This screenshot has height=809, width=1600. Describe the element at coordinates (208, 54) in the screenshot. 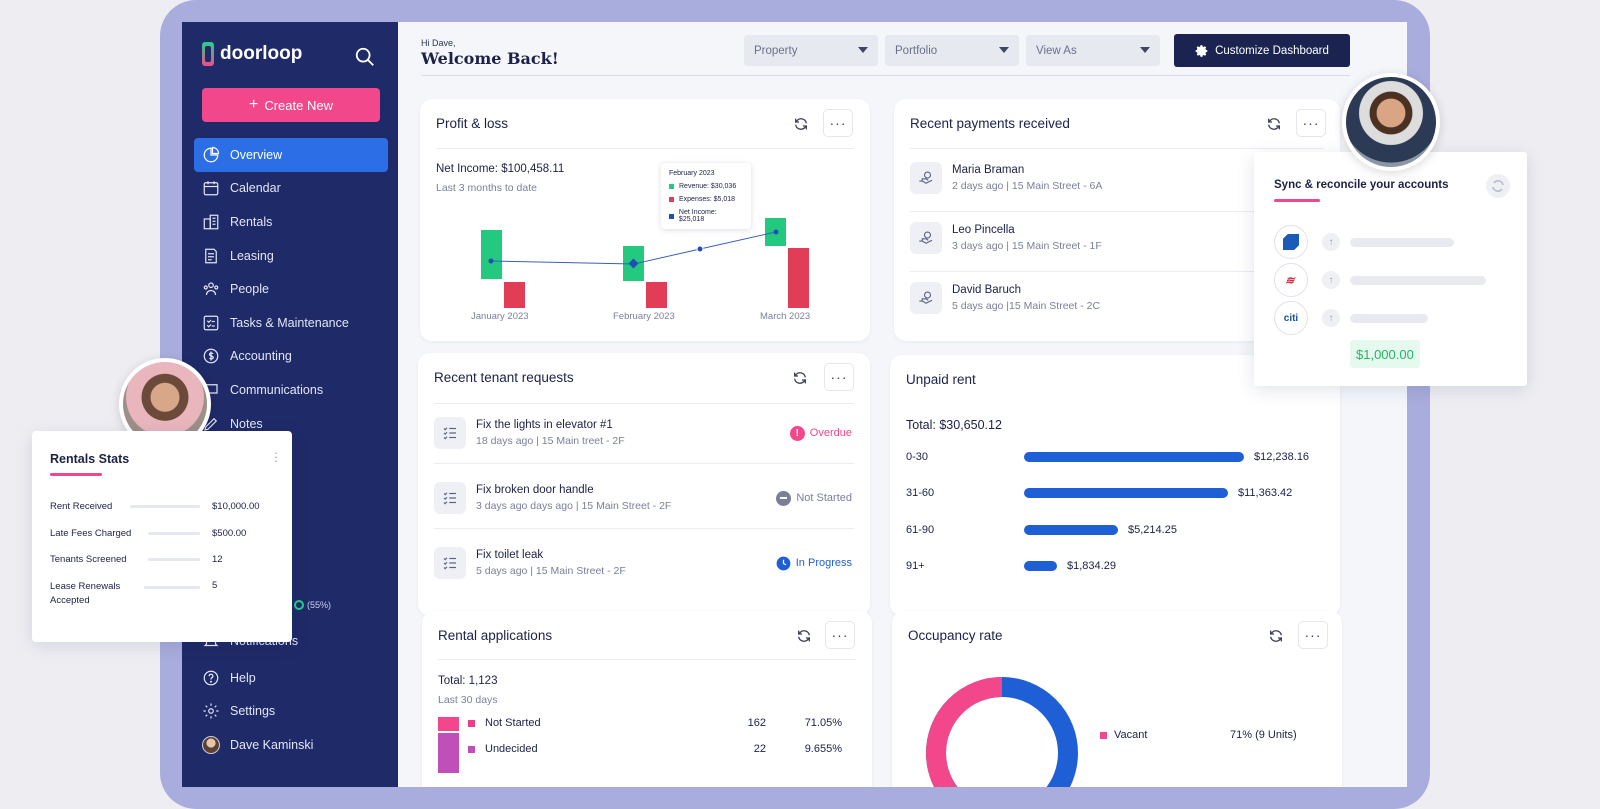

I see `logo-mark-icon` at that location.